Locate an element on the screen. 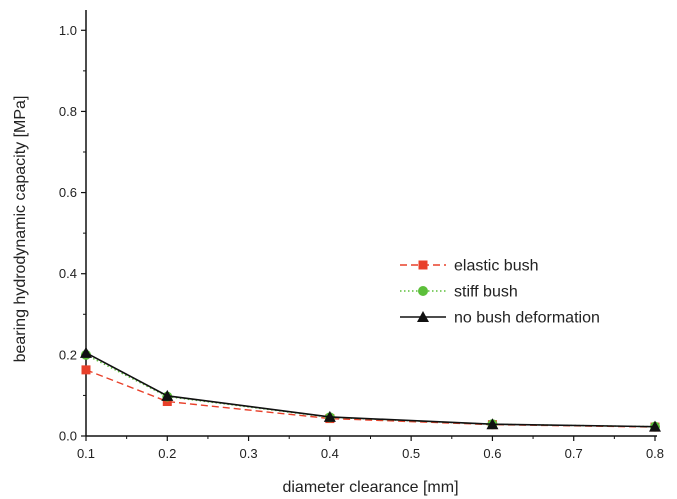  y-tick-label: 0.8 is located at coordinates (68, 111).